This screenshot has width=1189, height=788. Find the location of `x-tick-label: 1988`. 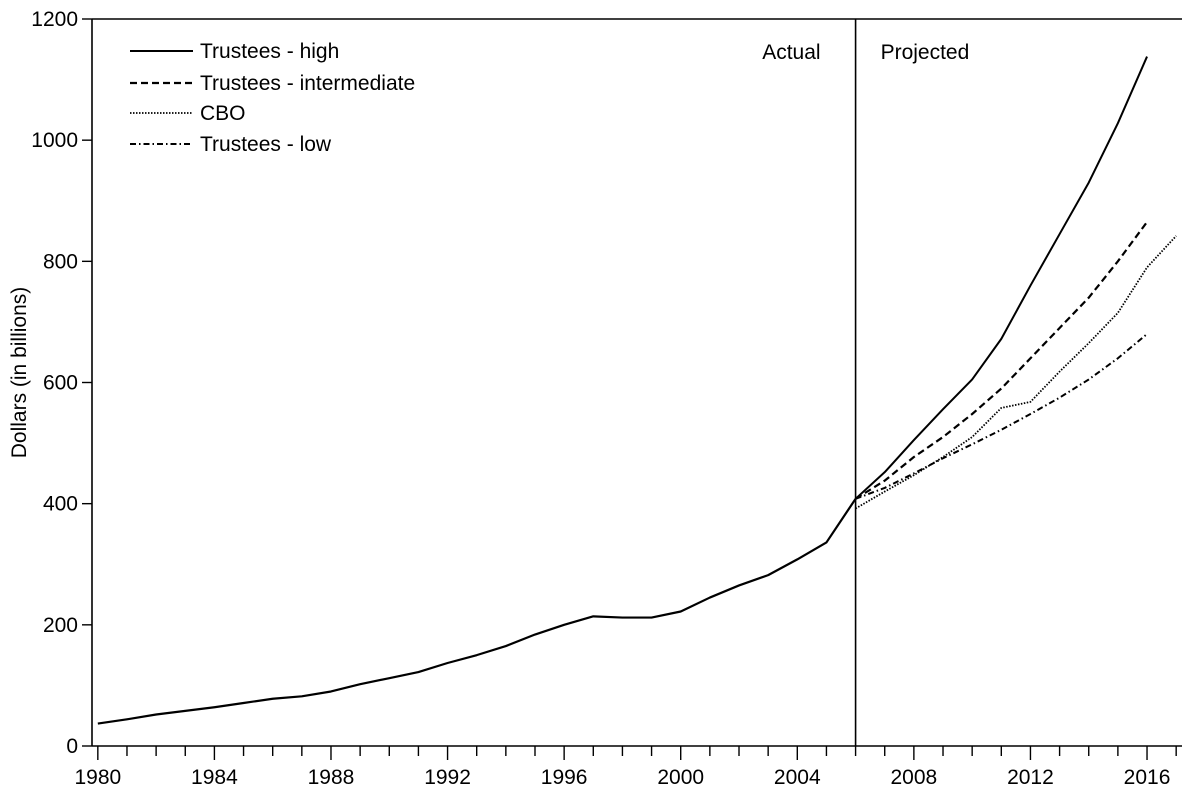

x-tick-label: 1988 is located at coordinates (331, 777).